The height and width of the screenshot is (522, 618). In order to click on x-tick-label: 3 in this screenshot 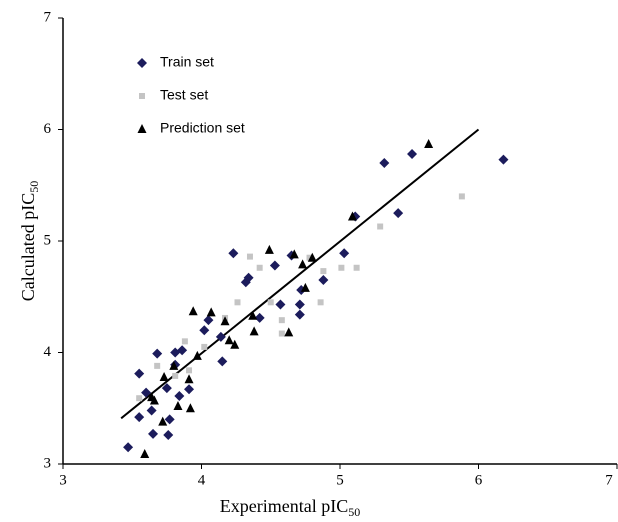, I will do `click(63, 480)`.